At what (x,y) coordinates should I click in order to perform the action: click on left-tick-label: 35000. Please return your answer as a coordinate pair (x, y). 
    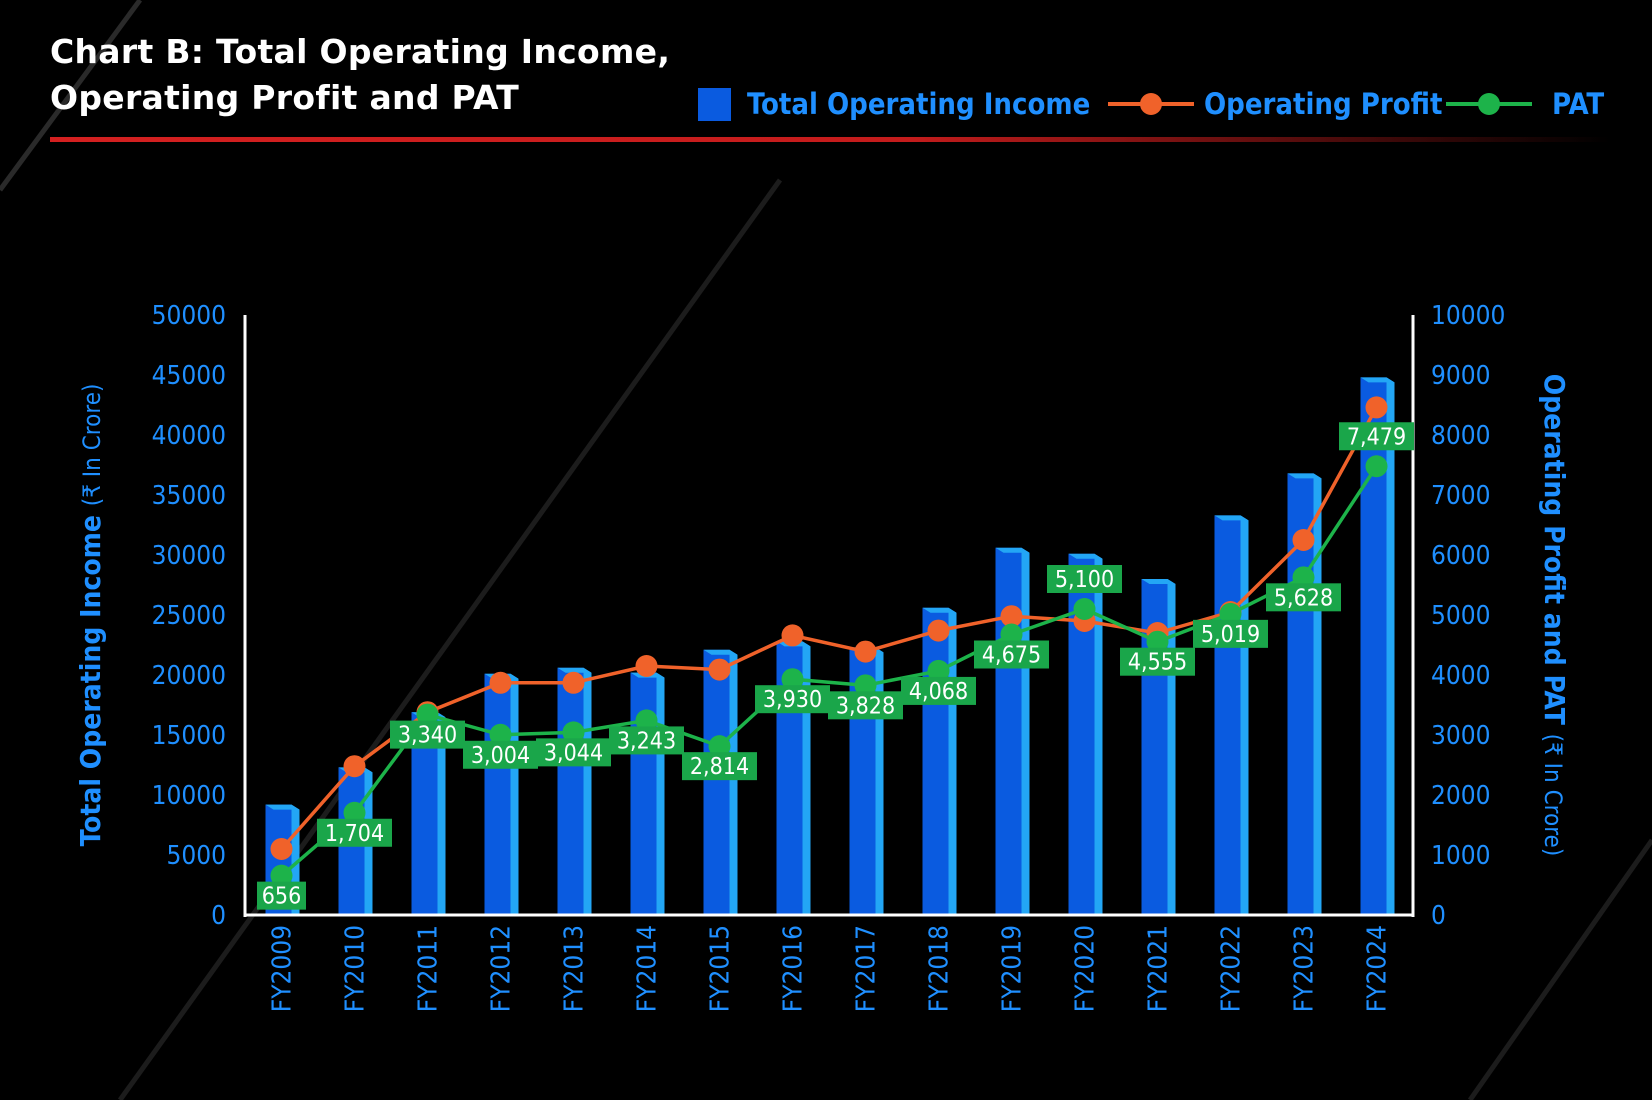
    Looking at the image, I should click on (189, 496).